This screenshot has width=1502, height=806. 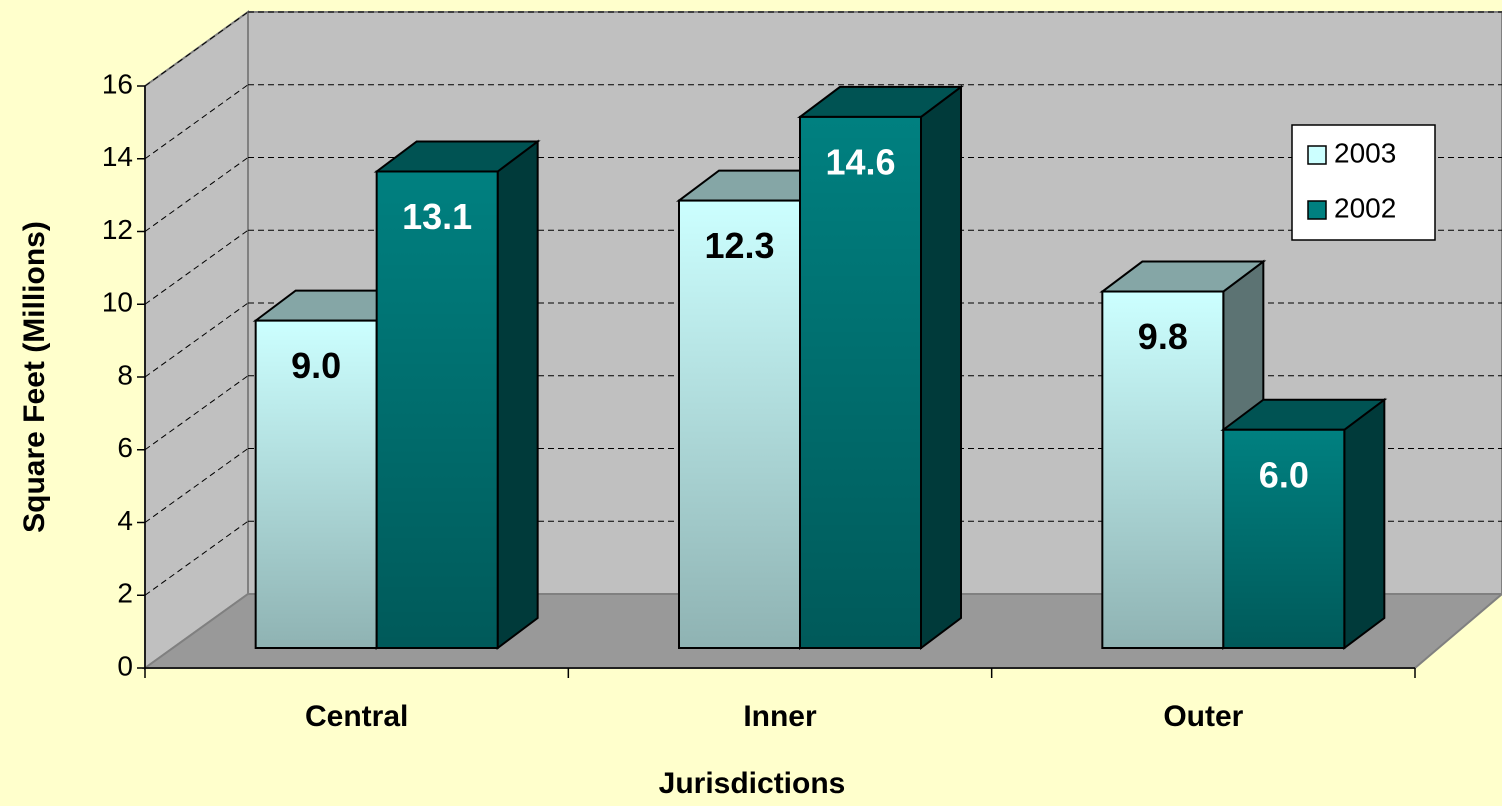 I want to click on value-label: 13.1, so click(x=437, y=216).